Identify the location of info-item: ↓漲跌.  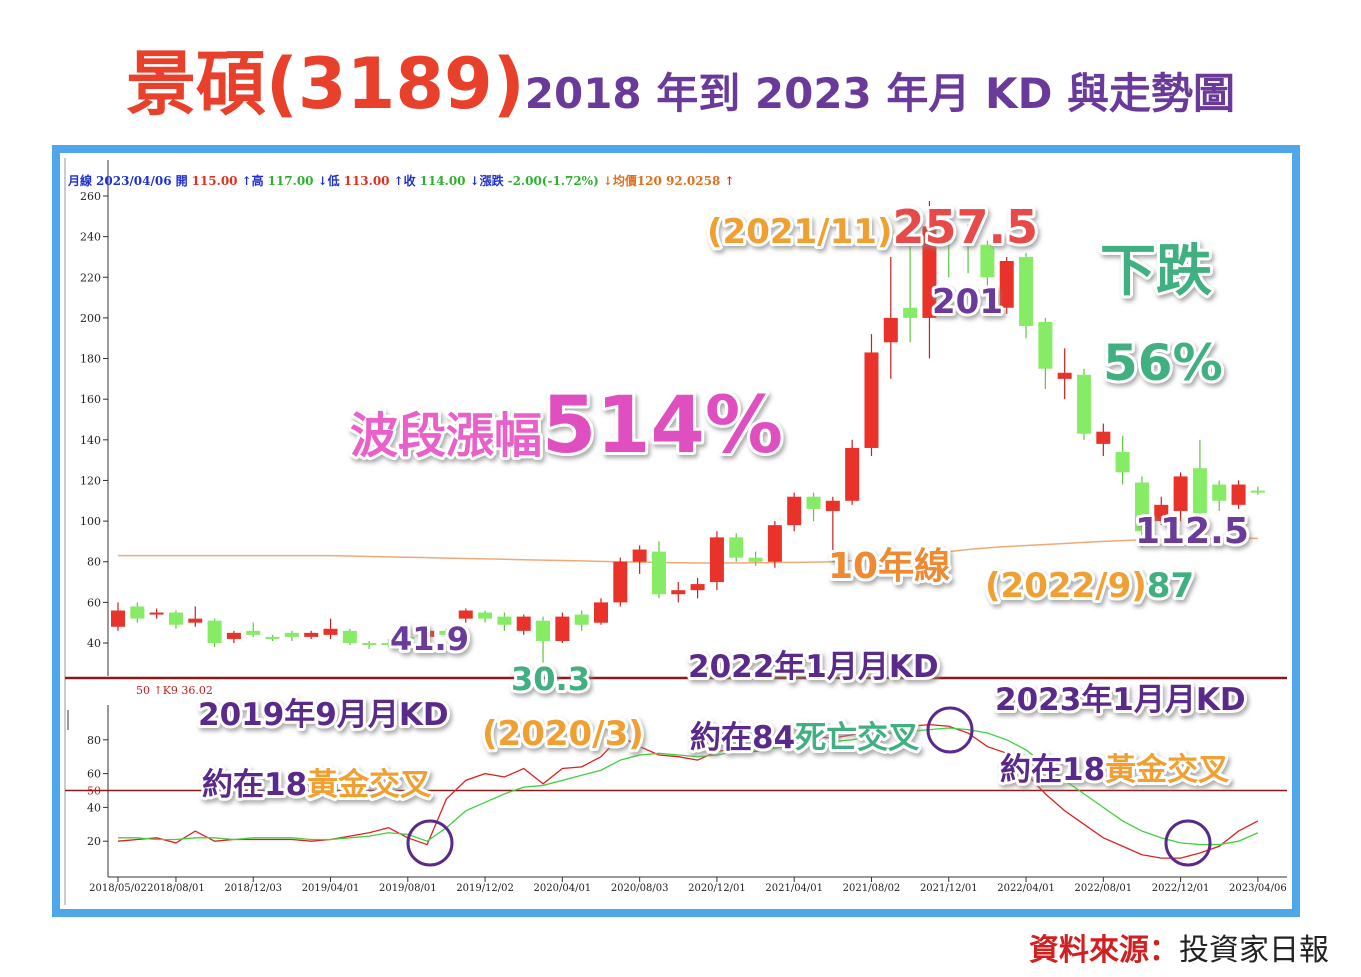
(487, 180).